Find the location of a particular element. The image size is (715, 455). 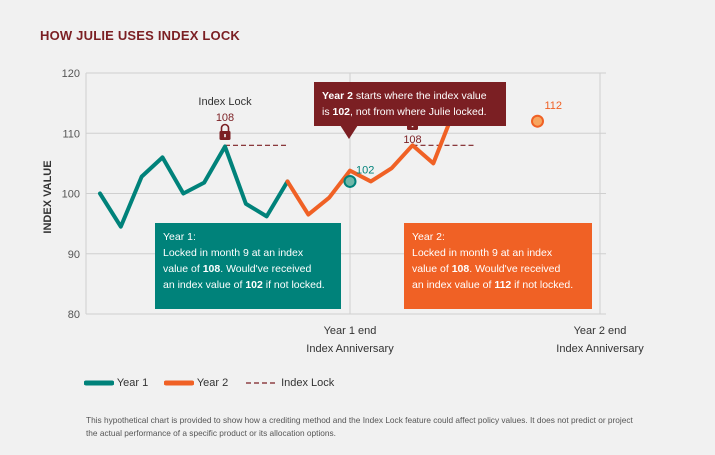

lock1-value-label: 108 is located at coordinates (225, 118).